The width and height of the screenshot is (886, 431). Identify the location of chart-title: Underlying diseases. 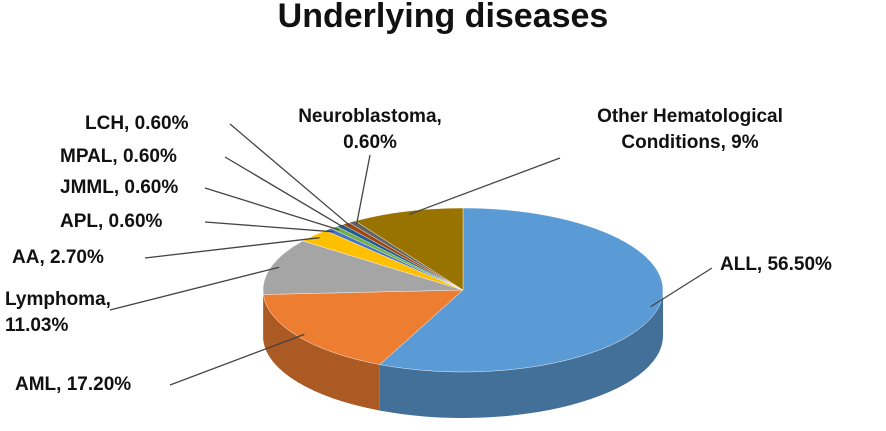
(443, 17).